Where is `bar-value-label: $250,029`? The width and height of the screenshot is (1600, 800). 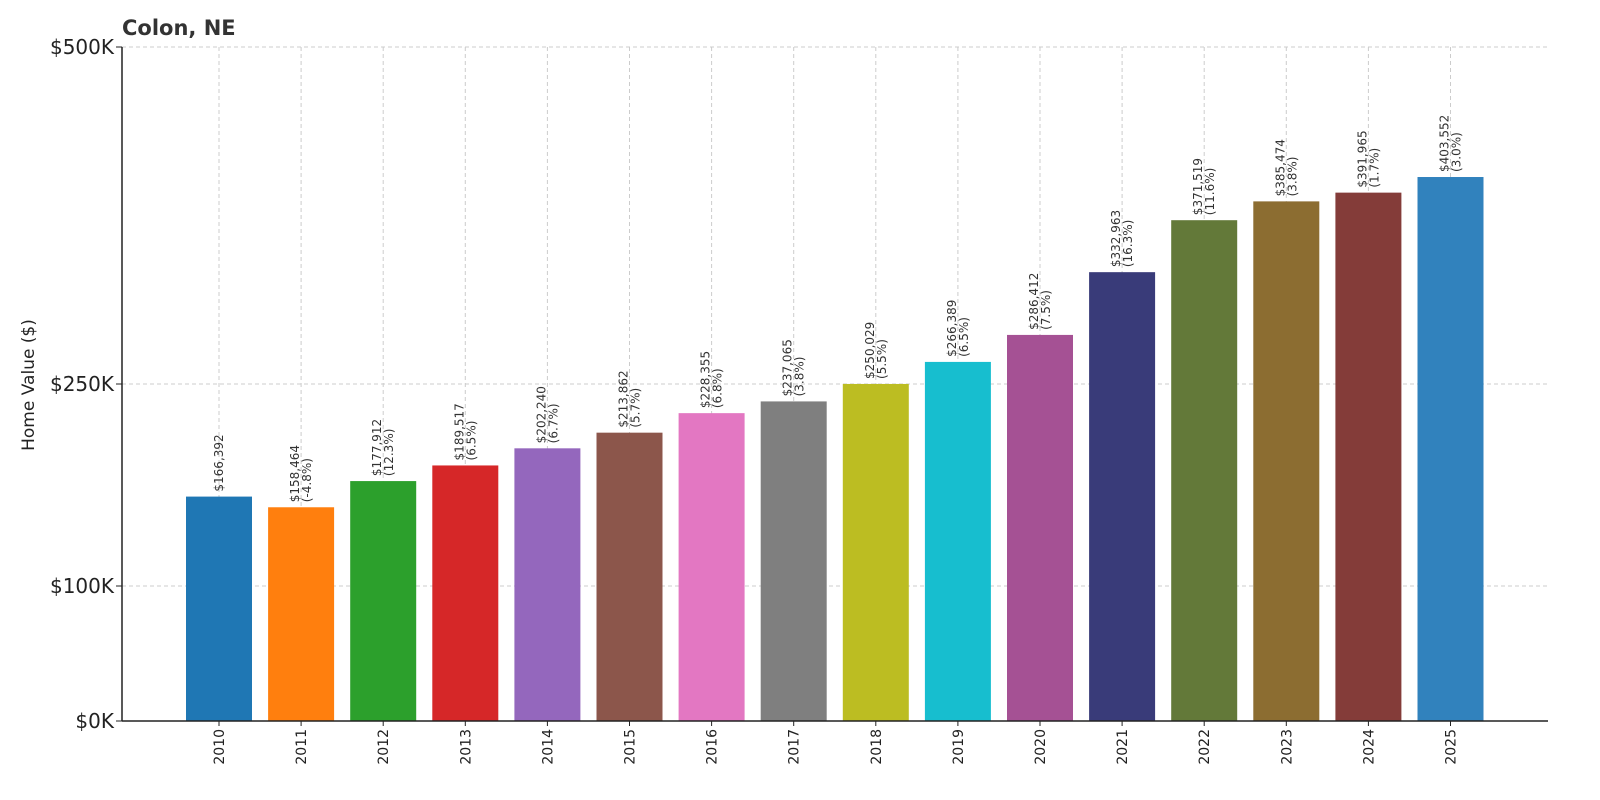 bar-value-label: $250,029 is located at coordinates (870, 350).